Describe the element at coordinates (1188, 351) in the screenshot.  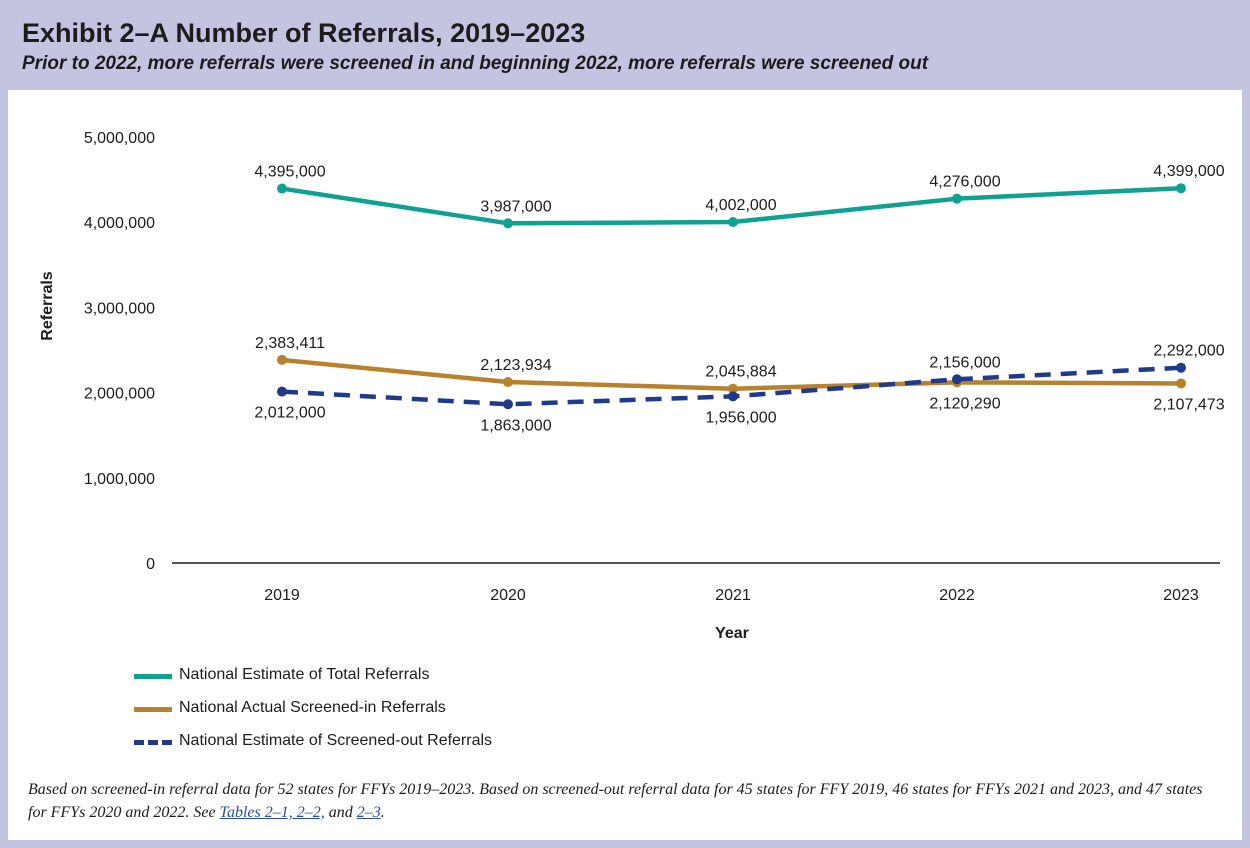
I see `data-label: 2,292,000` at that location.